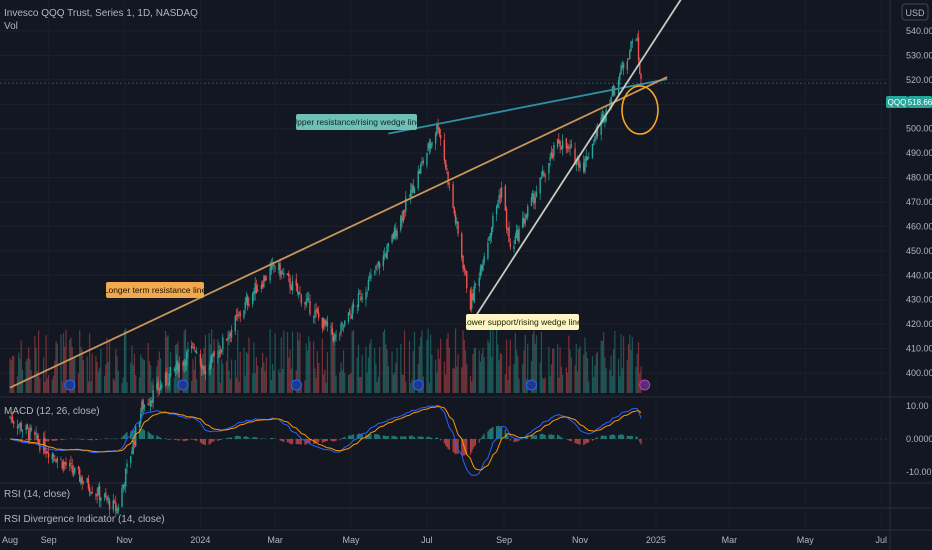 This screenshot has height=550, width=932. Describe the element at coordinates (531, 385) in the screenshot. I see `dividend-circle` at that location.